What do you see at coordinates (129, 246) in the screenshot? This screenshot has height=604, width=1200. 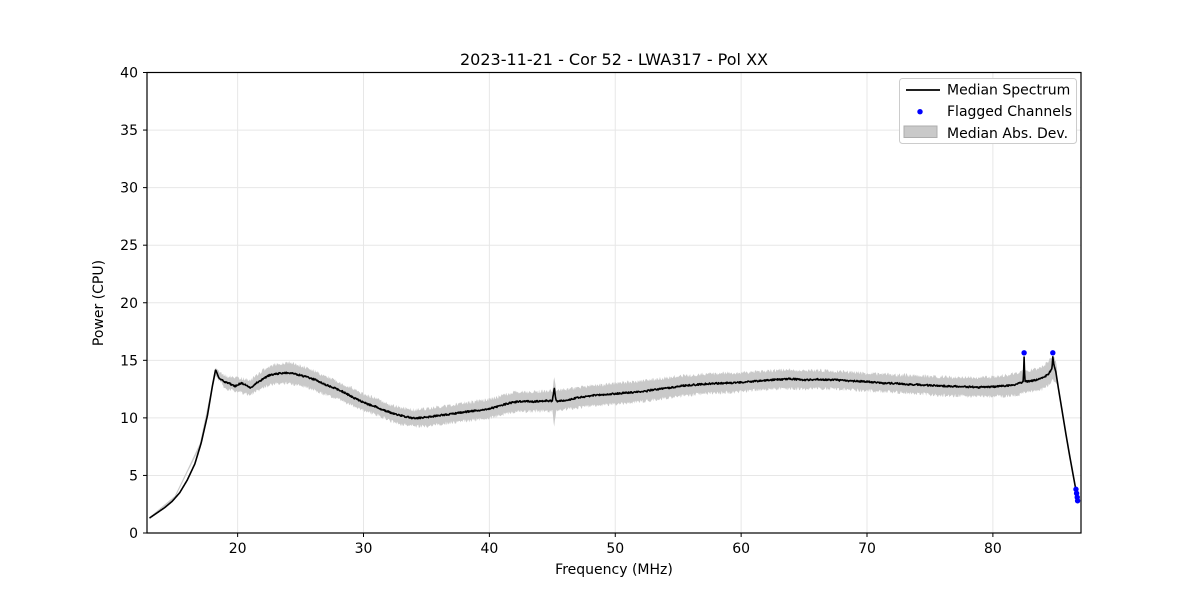 I see `y-tick-label: 25` at bounding box center [129, 246].